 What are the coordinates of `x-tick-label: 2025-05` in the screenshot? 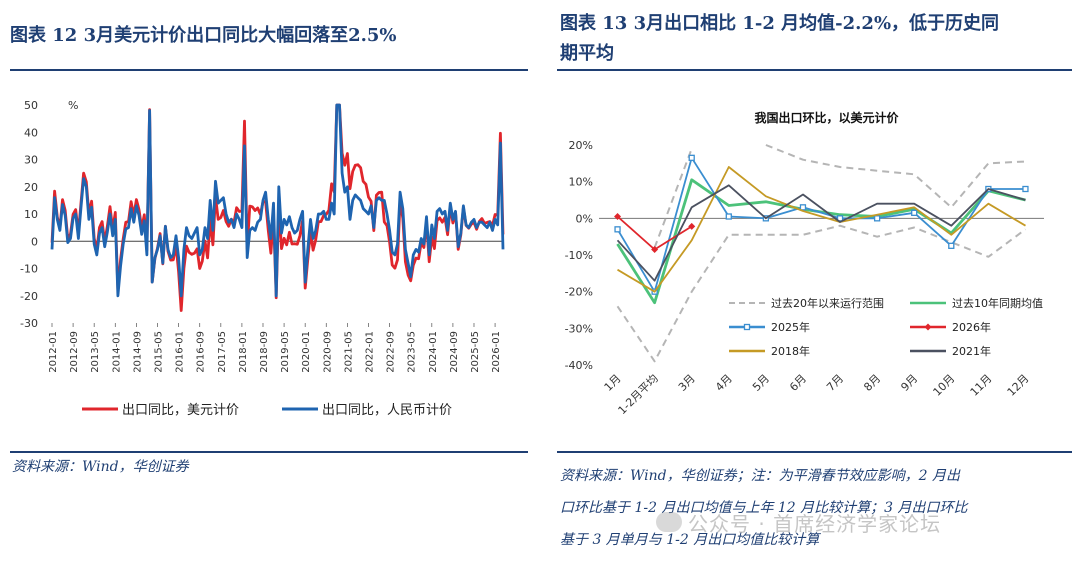 It's located at (475, 352).